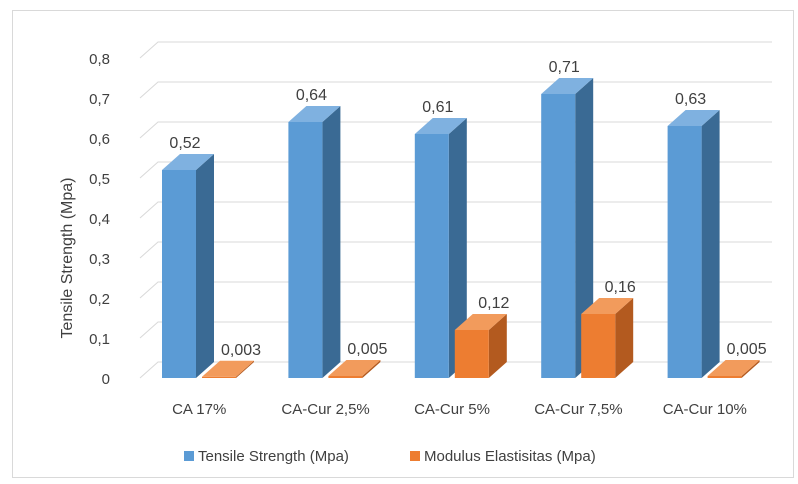 This screenshot has height=484, width=798. What do you see at coordinates (493, 303) in the screenshot?
I see `data-label: 0,12` at bounding box center [493, 303].